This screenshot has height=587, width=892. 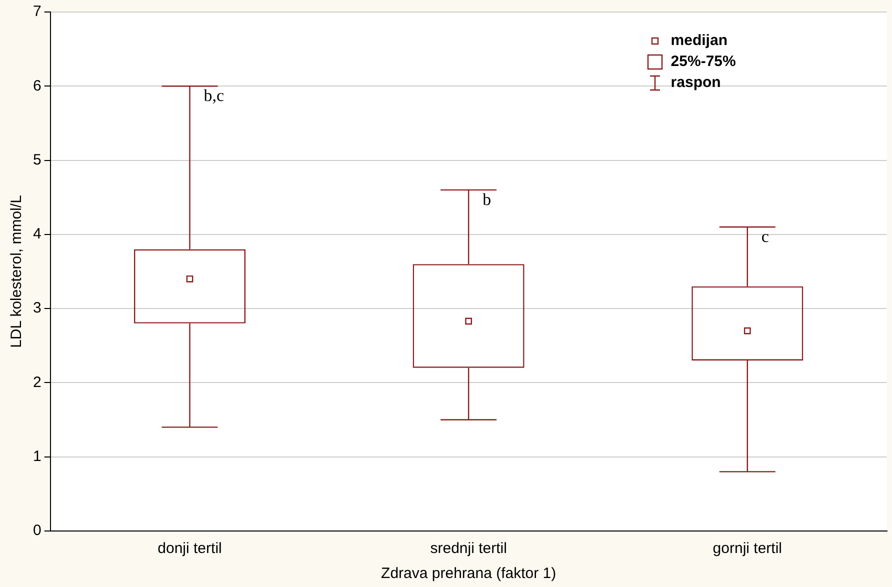 What do you see at coordinates (37, 159) in the screenshot?
I see `y-tick-label: 5` at bounding box center [37, 159].